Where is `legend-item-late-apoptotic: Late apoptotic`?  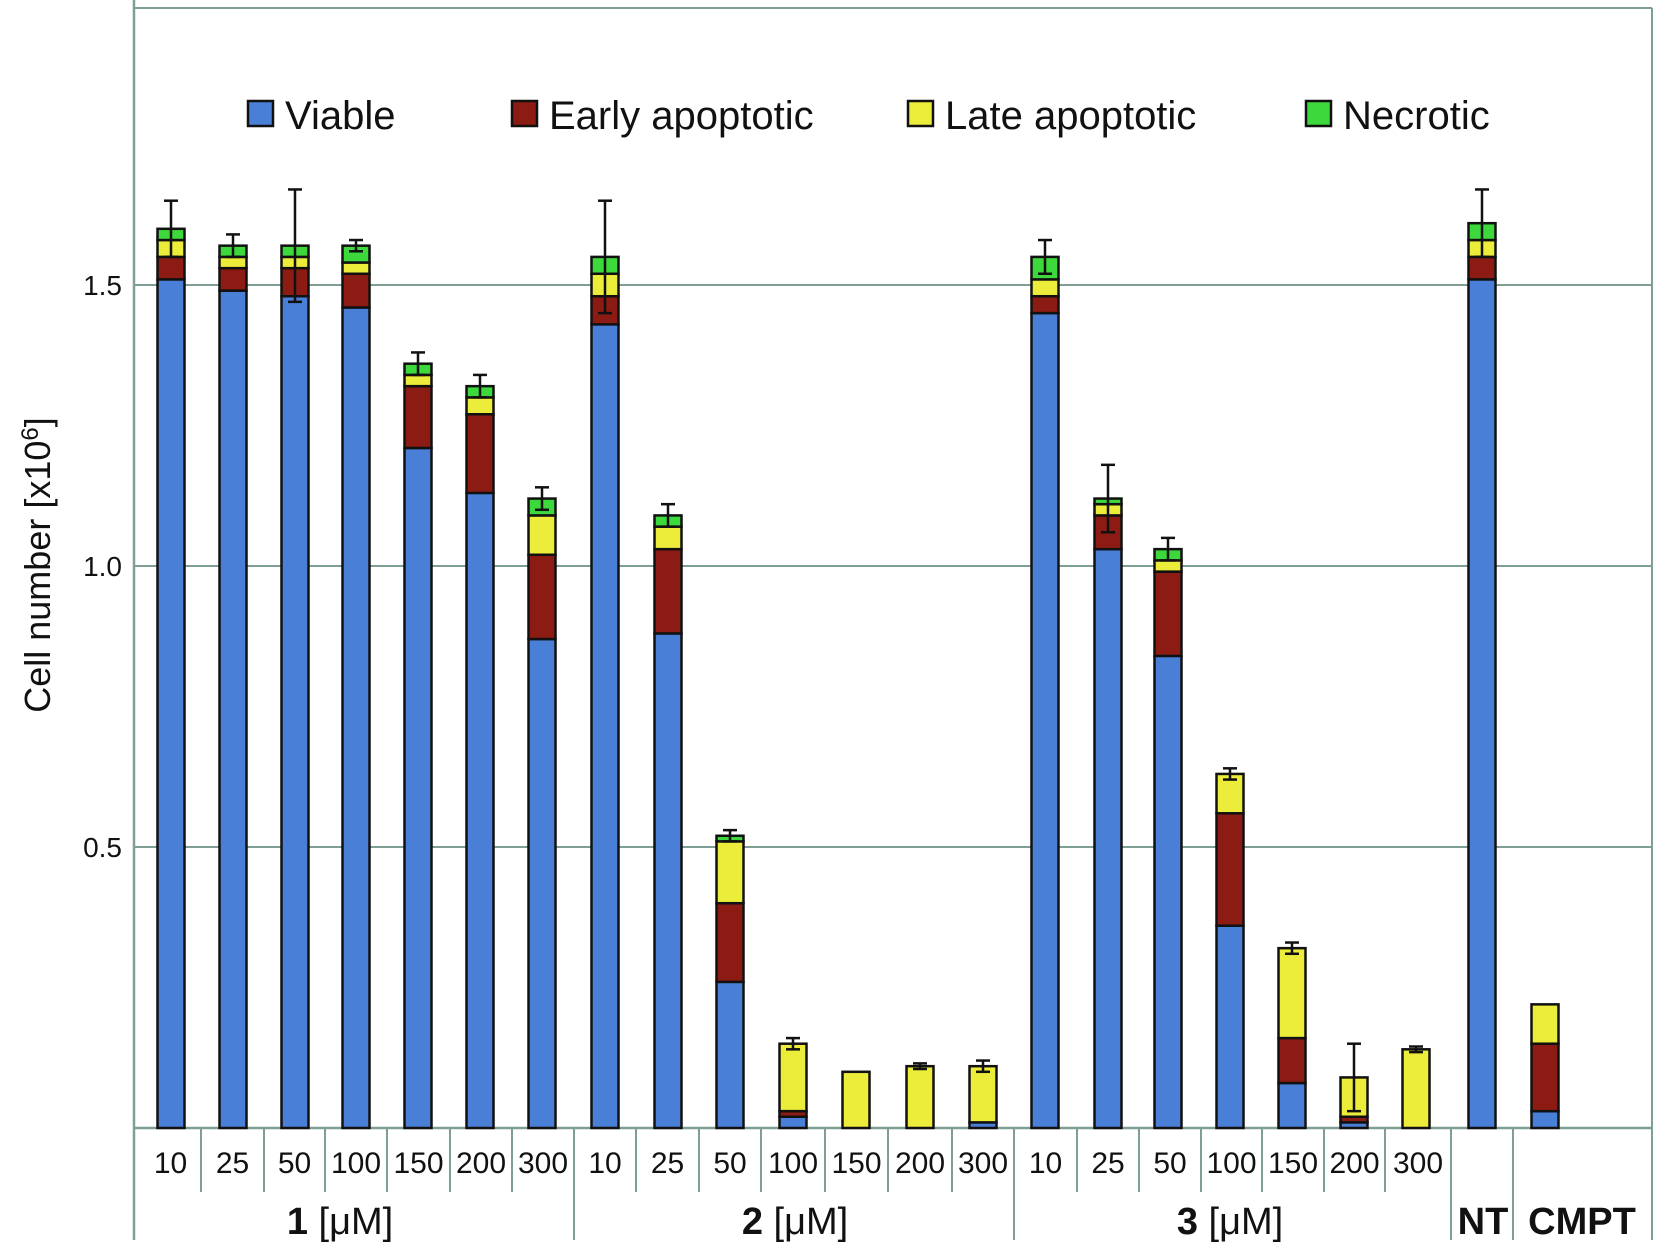
legend-item-late-apoptotic: Late apoptotic is located at coordinates (1051, 116).